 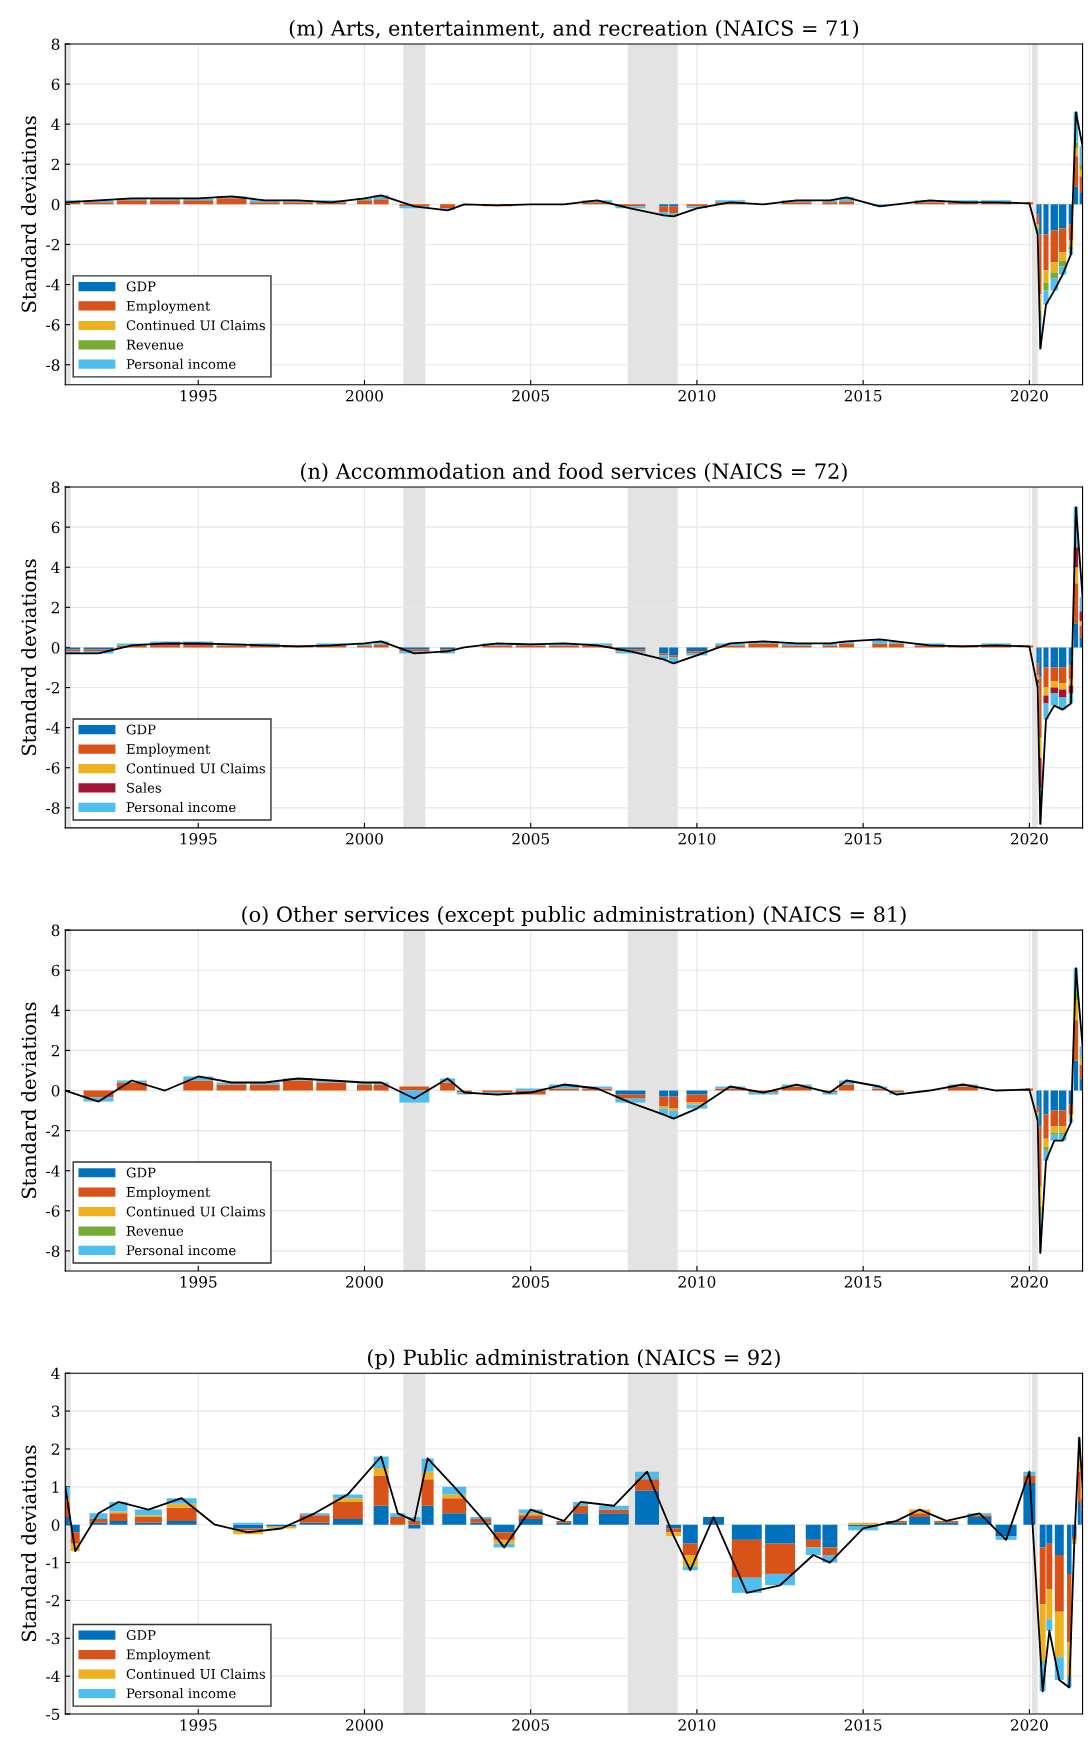 I want to click on y-tick-label: -1, so click(x=52, y=1563).